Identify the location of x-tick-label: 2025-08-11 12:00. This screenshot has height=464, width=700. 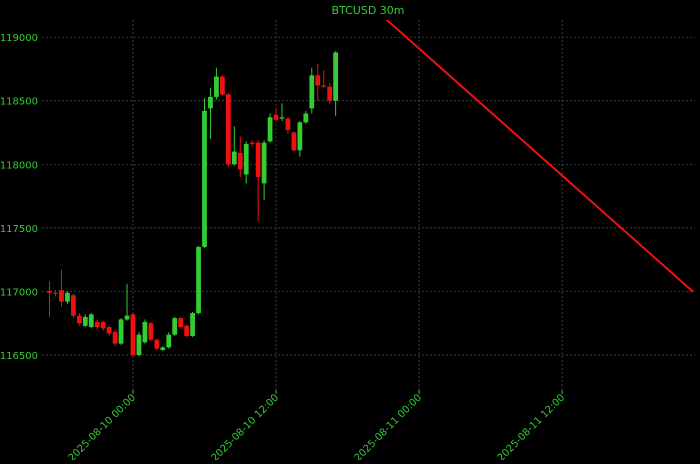
(532, 426).